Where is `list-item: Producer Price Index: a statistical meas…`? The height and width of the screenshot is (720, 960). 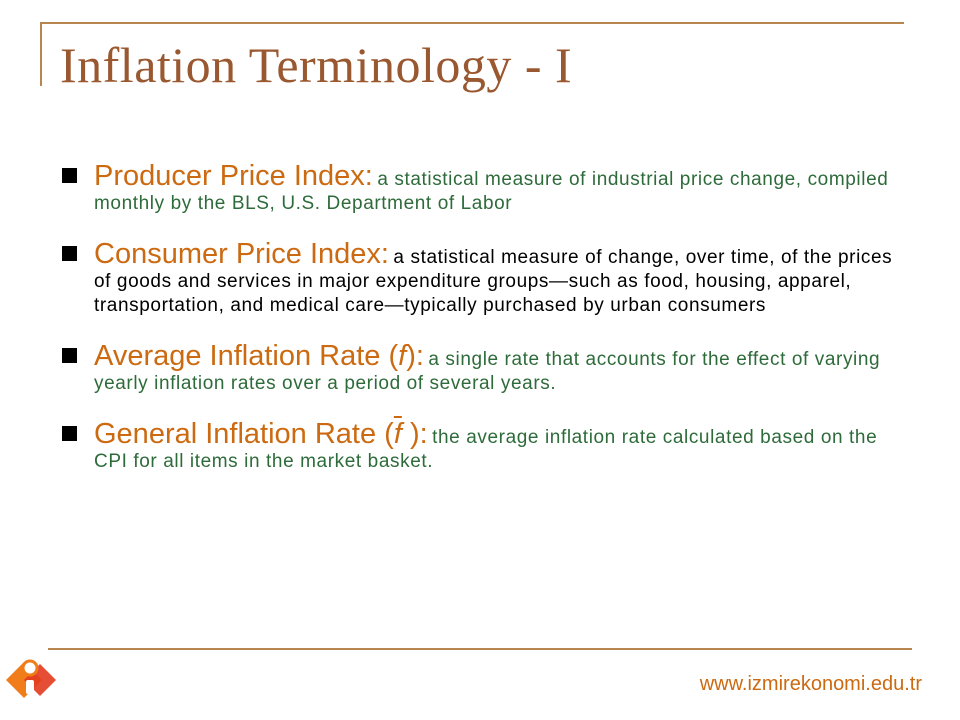
list-item: Producer Price Index: a statistical meas… is located at coordinates (485, 188).